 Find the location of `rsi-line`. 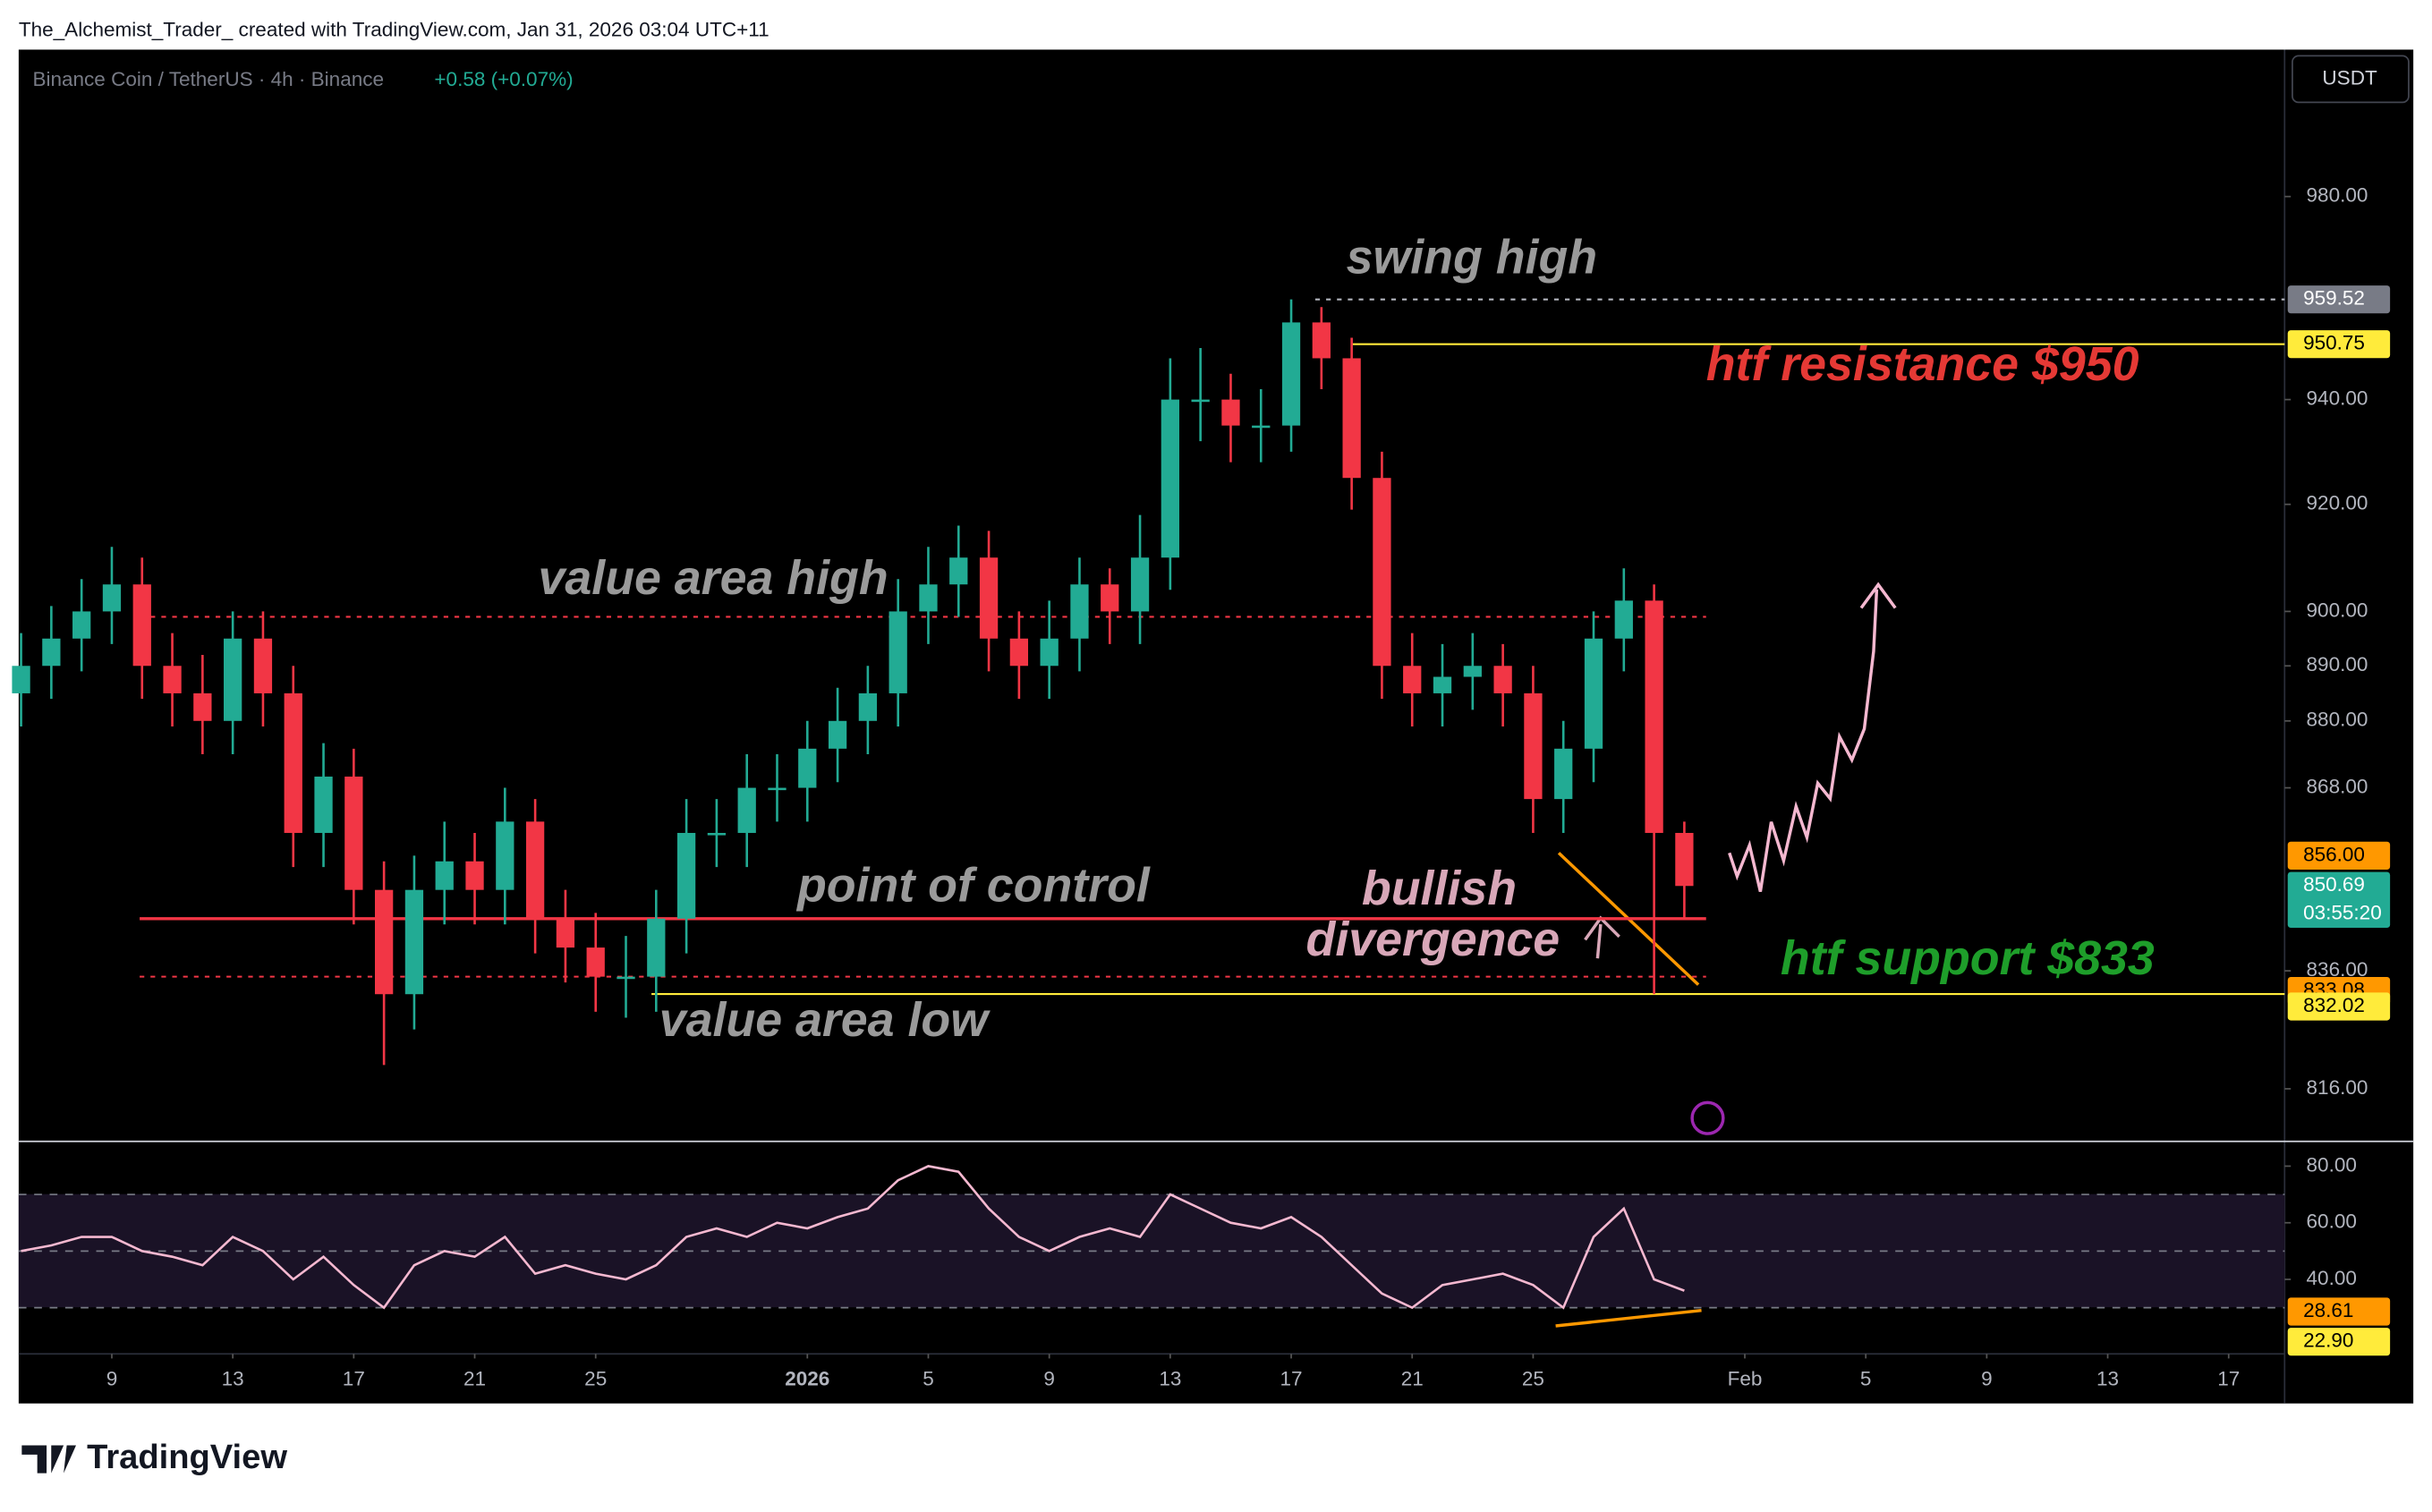

rsi-line is located at coordinates (853, 1237).